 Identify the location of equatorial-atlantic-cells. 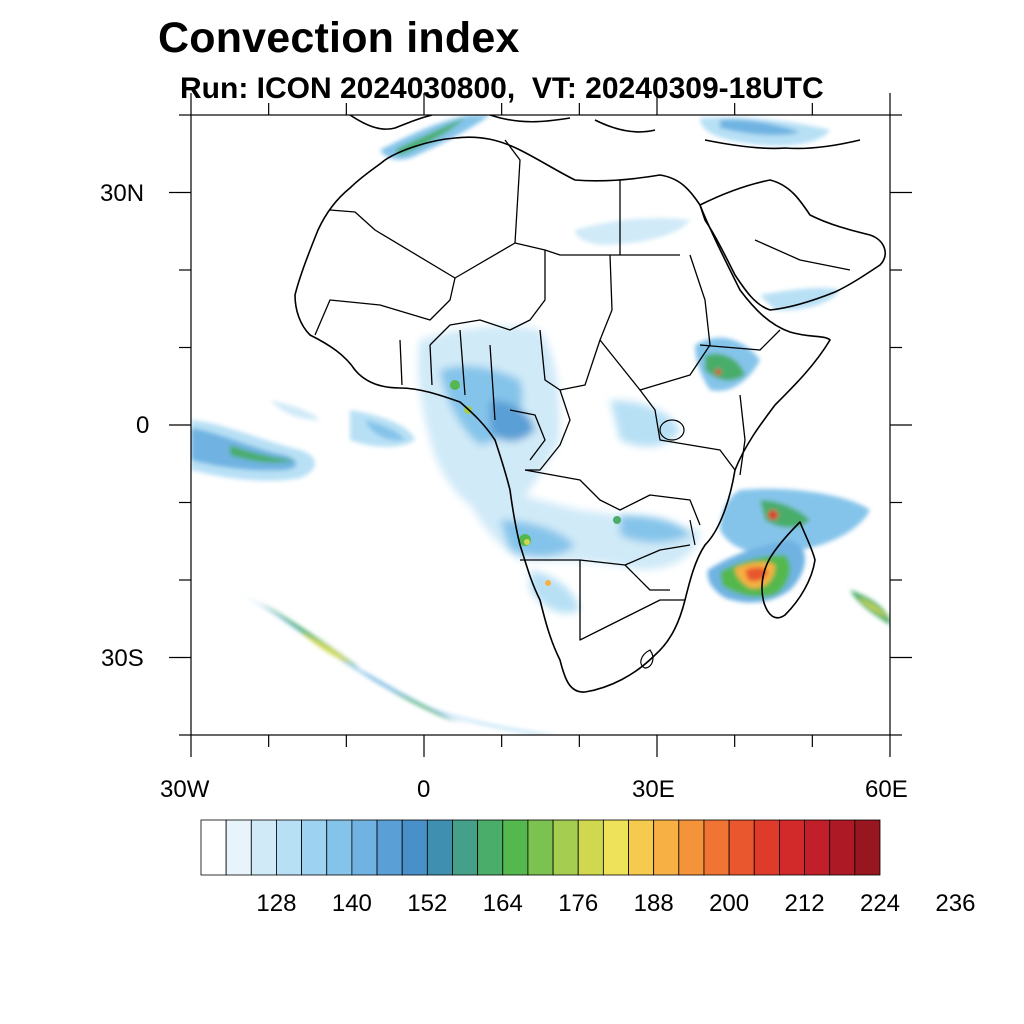
(303, 440).